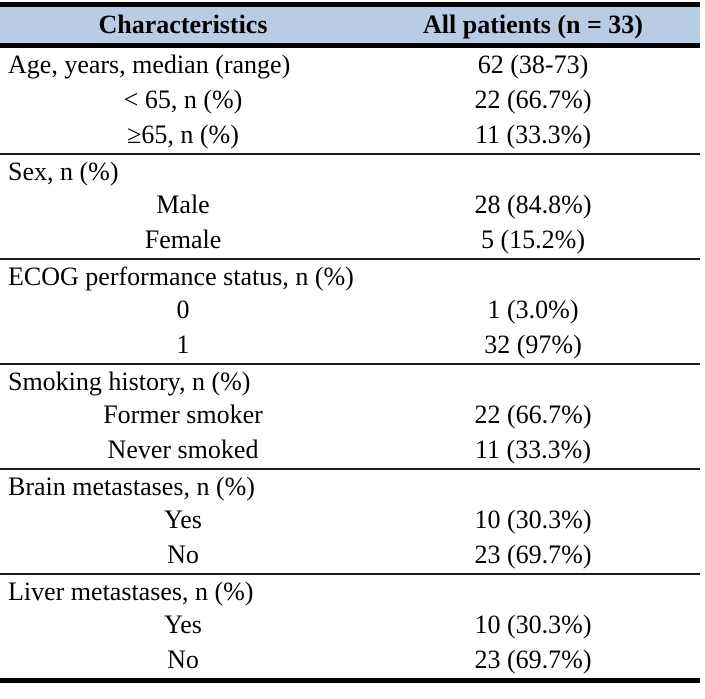 The image size is (705, 699). Describe the element at coordinates (183, 204) in the screenshot. I see `row-label: Male` at that location.